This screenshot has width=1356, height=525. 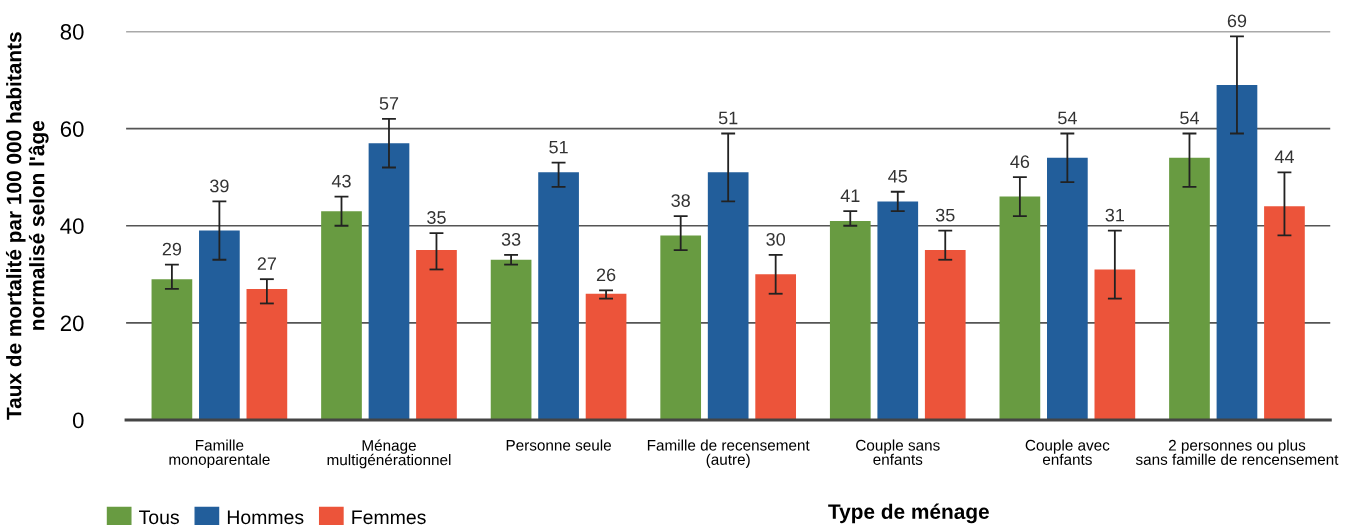 I want to click on x-axis-title: Type de ménage, so click(x=908, y=513).